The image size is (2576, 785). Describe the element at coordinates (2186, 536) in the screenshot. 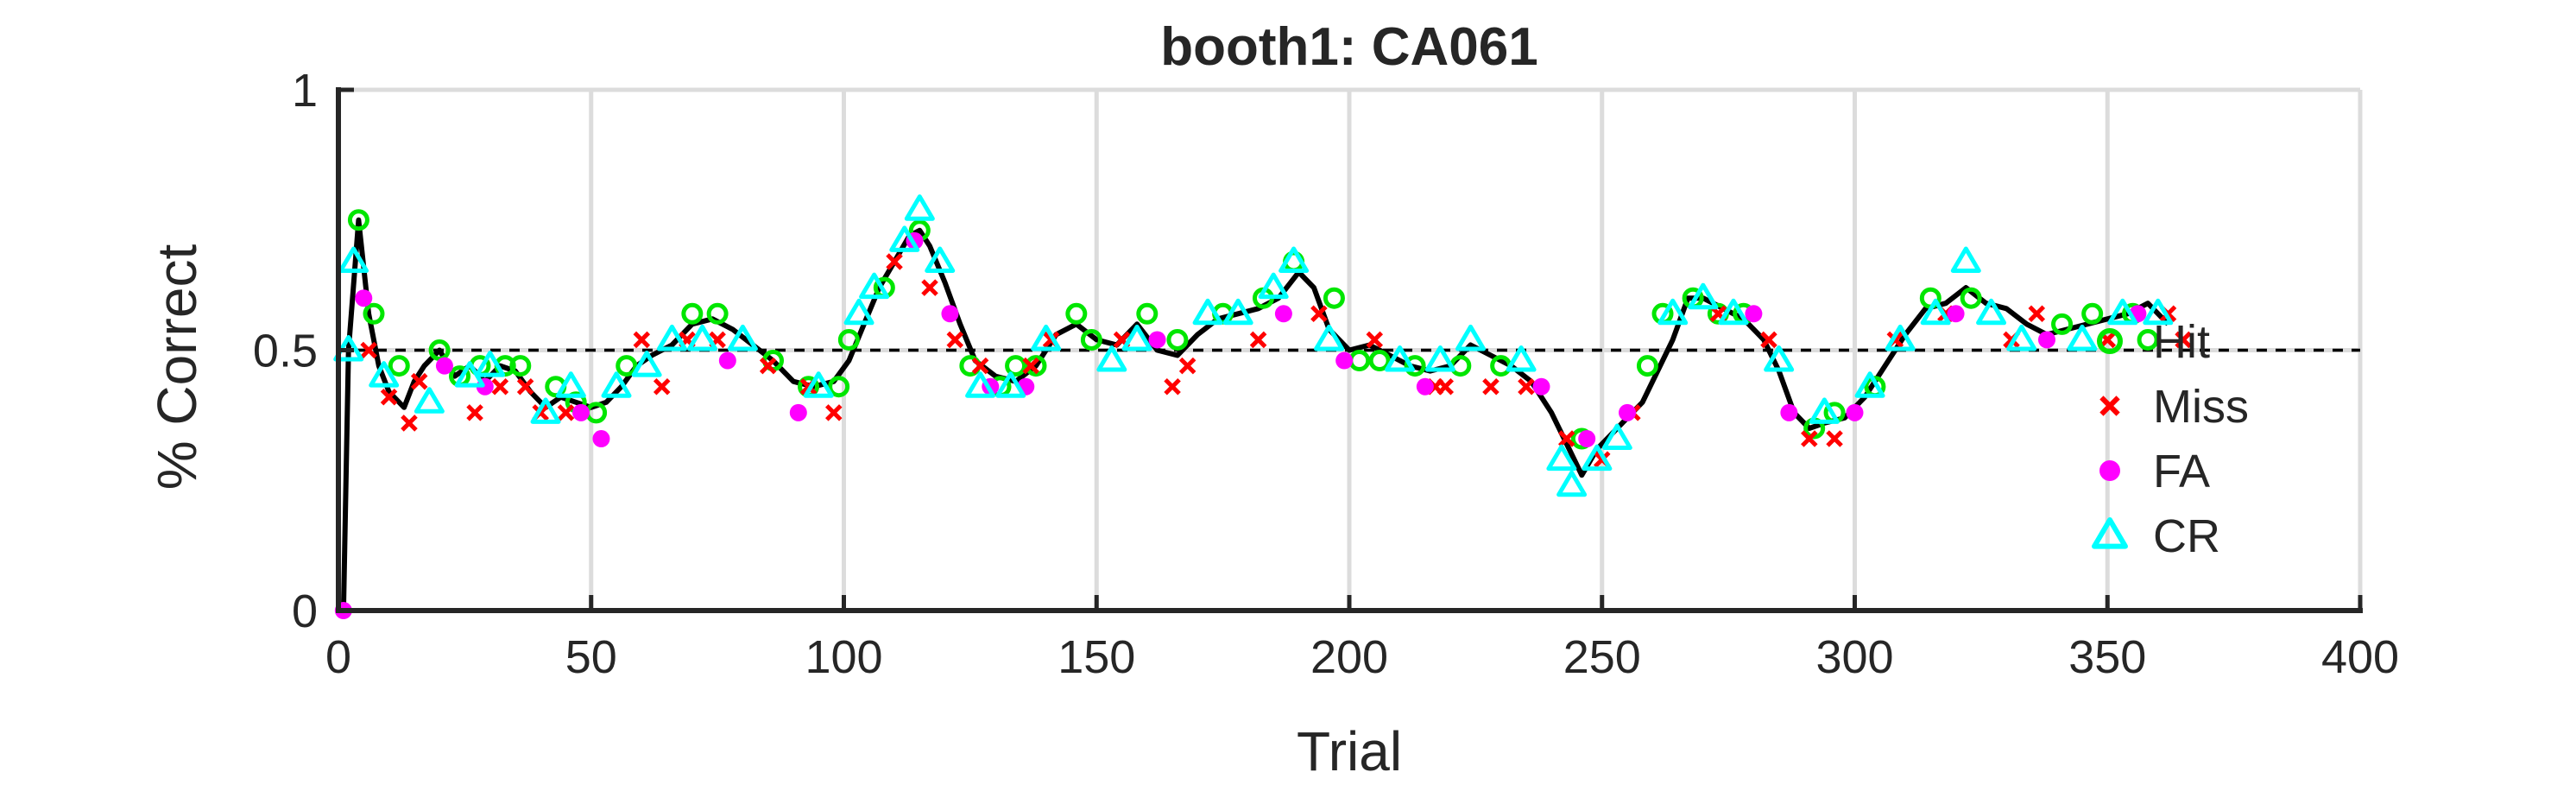

I see `legend-label: CR` at that location.